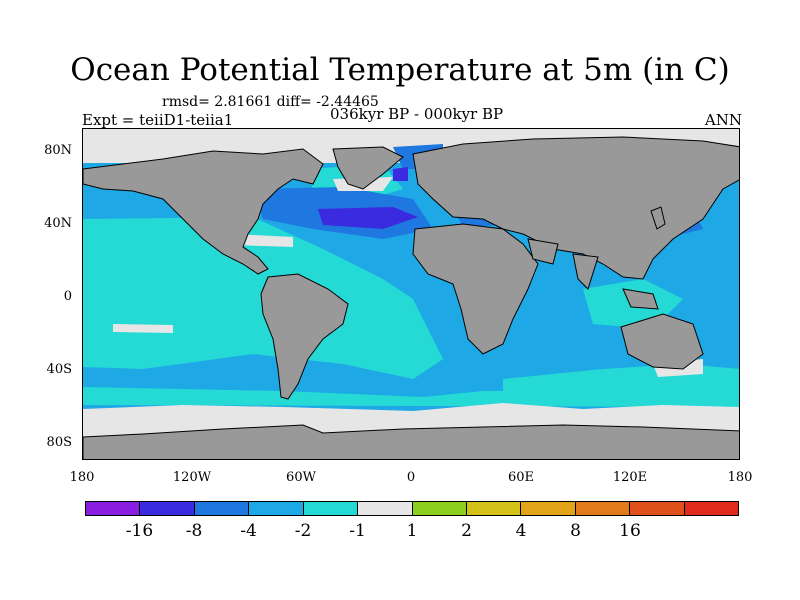 This screenshot has height=600, width=800. Describe the element at coordinates (521, 531) in the screenshot. I see `colorbar-label: 4` at that location.